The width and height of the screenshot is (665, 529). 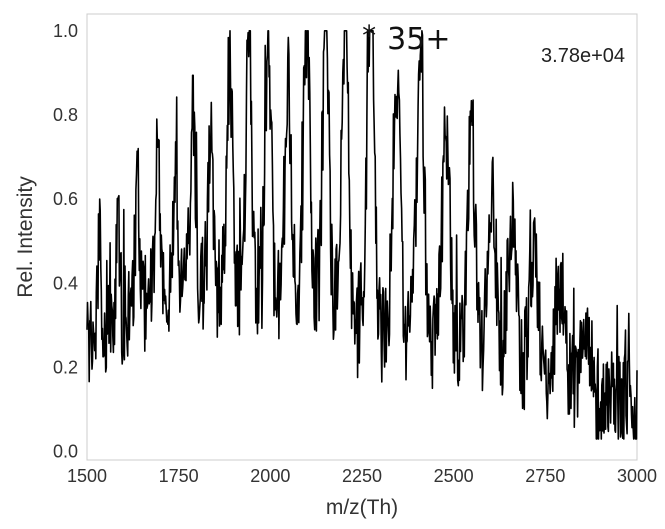 I want to click on y-tick-label: 0.6, so click(x=65, y=199).